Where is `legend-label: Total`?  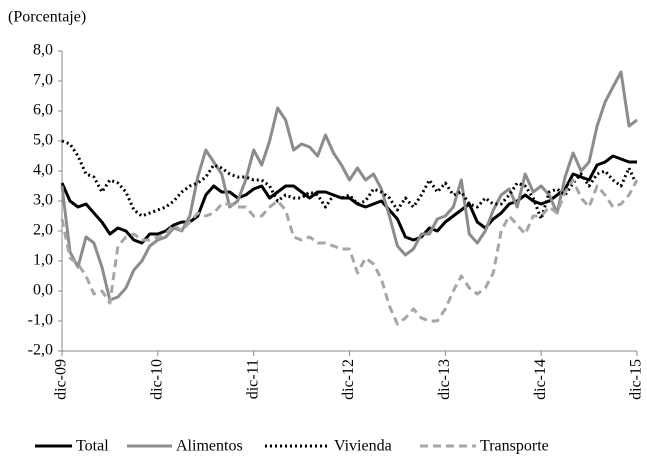 legend-label: Total is located at coordinates (92, 446).